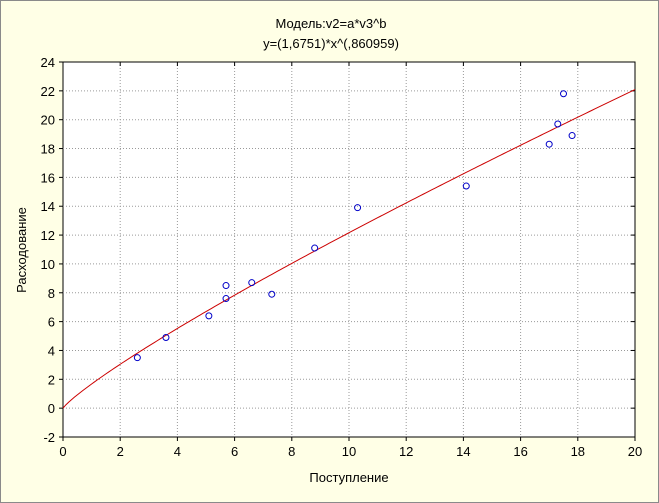 This screenshot has width=659, height=503. What do you see at coordinates (48, 206) in the screenshot?
I see `y-tick-label: 14` at bounding box center [48, 206].